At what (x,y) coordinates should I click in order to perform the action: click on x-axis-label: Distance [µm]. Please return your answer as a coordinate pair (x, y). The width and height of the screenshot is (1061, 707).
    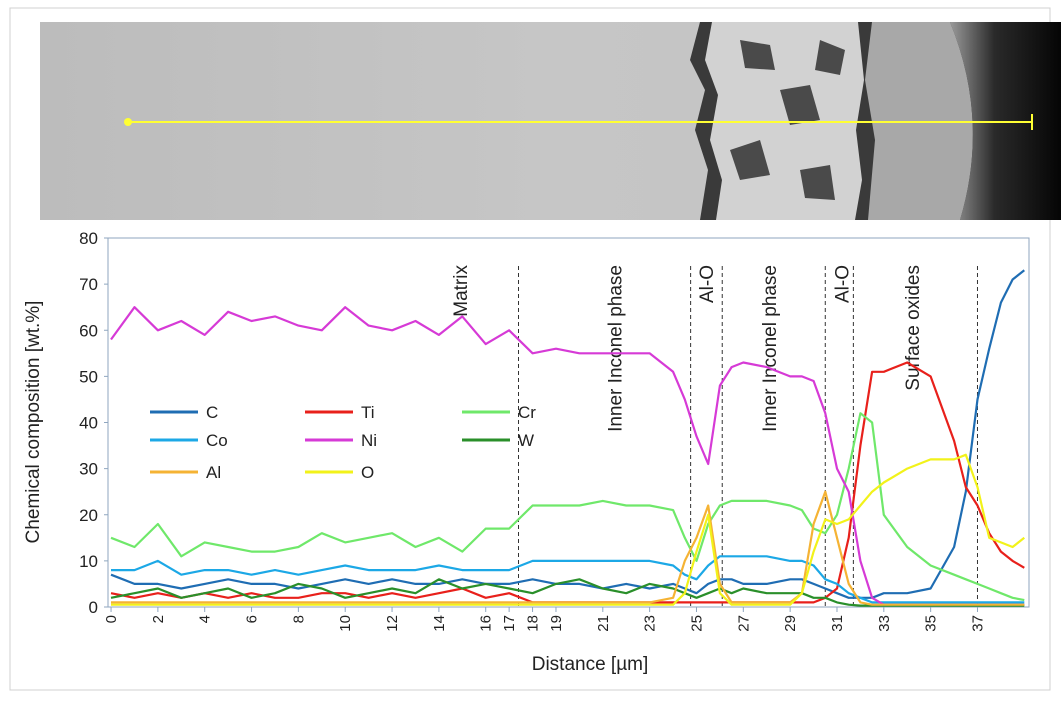
    Looking at the image, I should click on (590, 664).